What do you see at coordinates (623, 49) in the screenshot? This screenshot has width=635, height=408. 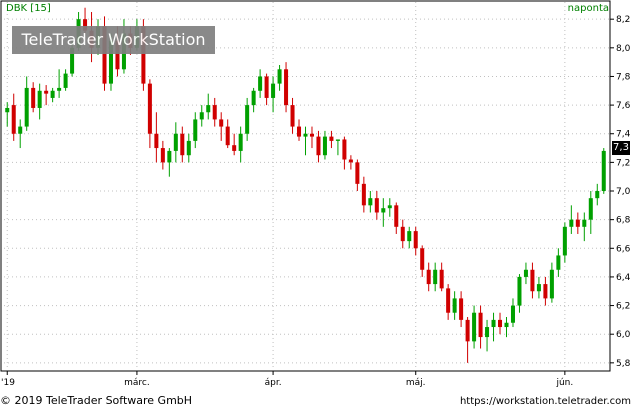 I see `y-tick-label: 8,0` at bounding box center [623, 49].